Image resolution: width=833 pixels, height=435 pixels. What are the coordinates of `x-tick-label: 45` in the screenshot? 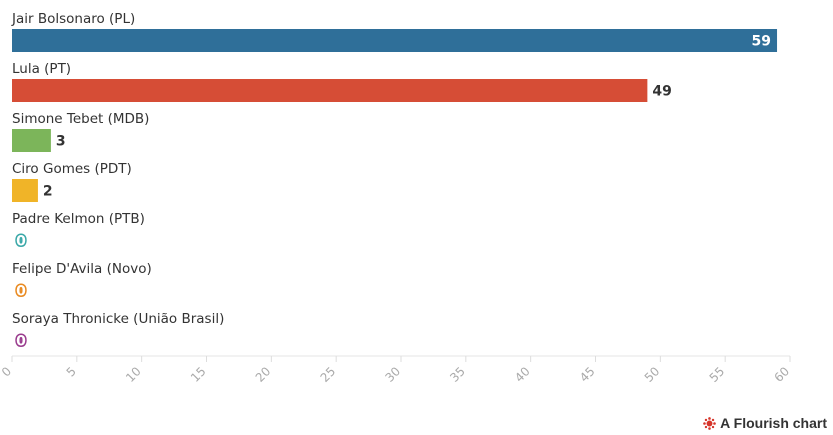 It's located at (587, 374).